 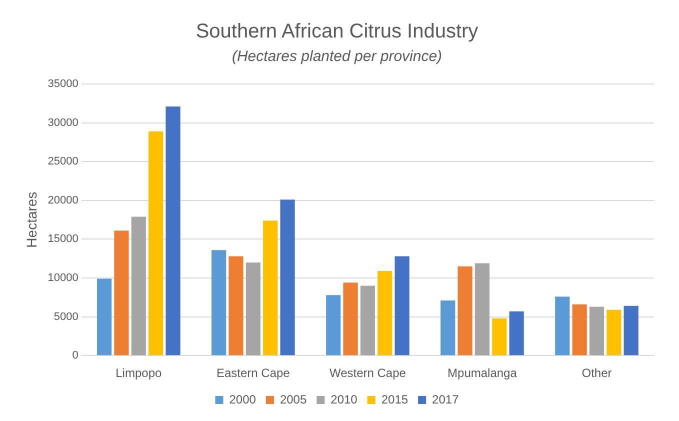 I want to click on y-tick-label: 10000, so click(x=63, y=278).